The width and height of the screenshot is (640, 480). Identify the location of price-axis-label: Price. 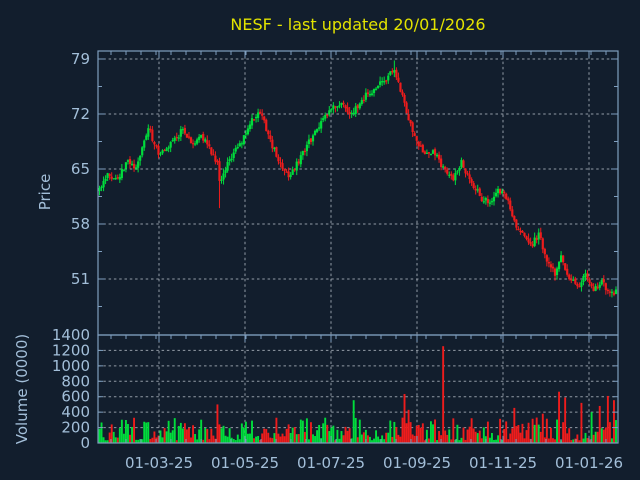
(45, 192).